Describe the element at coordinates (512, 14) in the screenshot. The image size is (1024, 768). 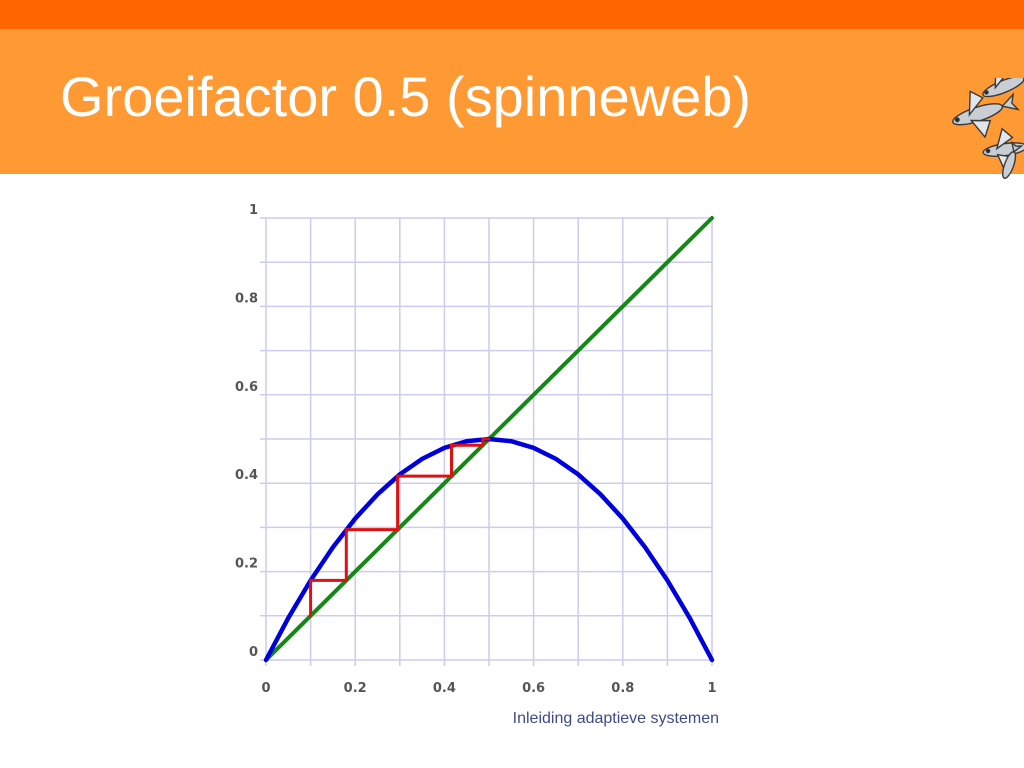
I see `top-accent-band` at that location.